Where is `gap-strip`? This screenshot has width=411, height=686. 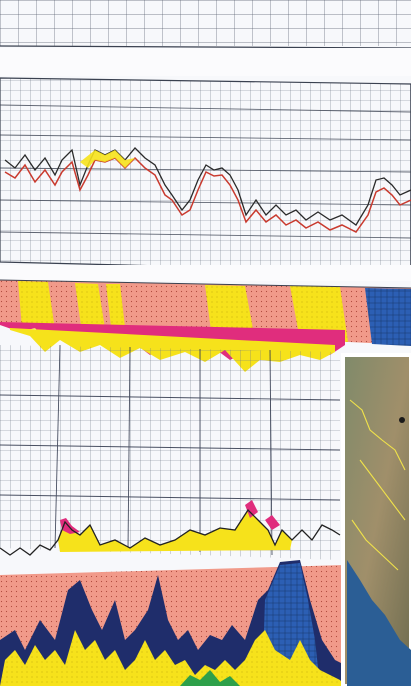 gap-strip is located at coordinates (205, 273).